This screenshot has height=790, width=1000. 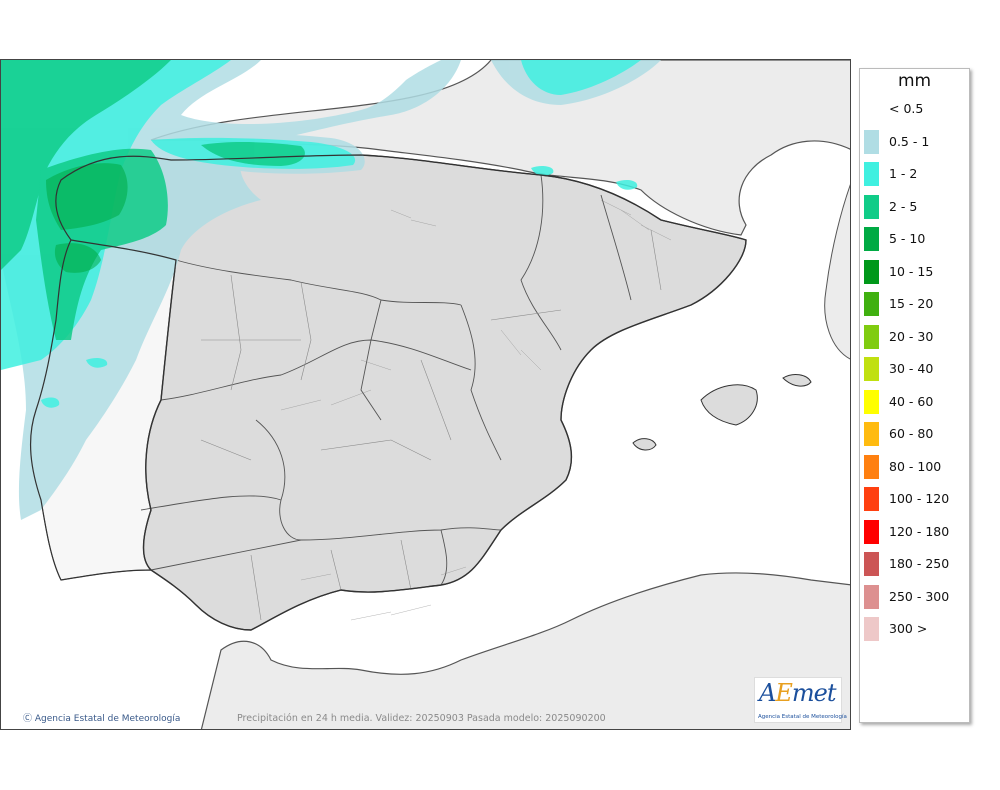 I want to click on legend-item: 250 - 300, so click(x=914, y=596).